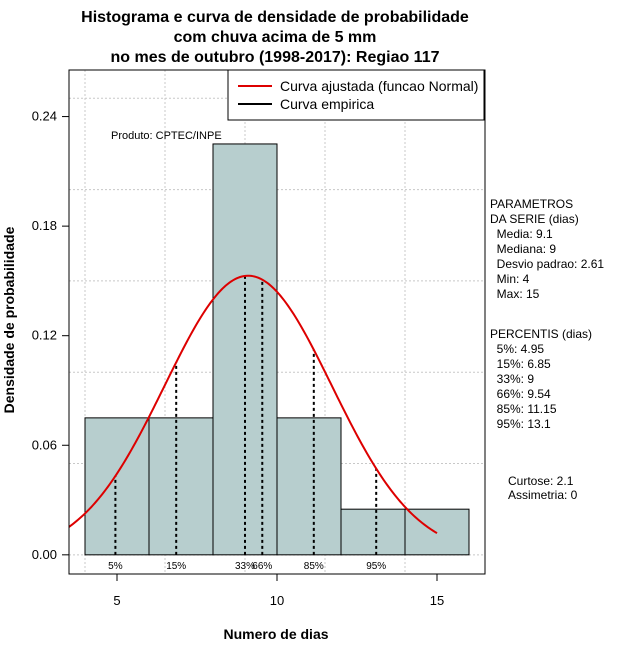 The height and width of the screenshot is (660, 640). I want to click on chart-title-line-2: com chuva acima de 5 mm, so click(275, 37).